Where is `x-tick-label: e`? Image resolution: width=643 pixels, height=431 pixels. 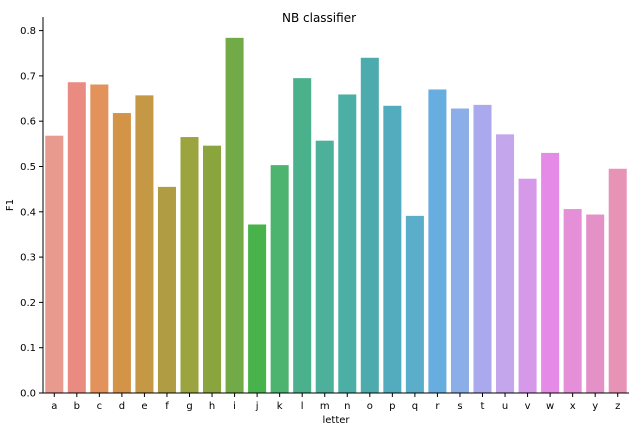 x-tick-label: e is located at coordinates (144, 406).